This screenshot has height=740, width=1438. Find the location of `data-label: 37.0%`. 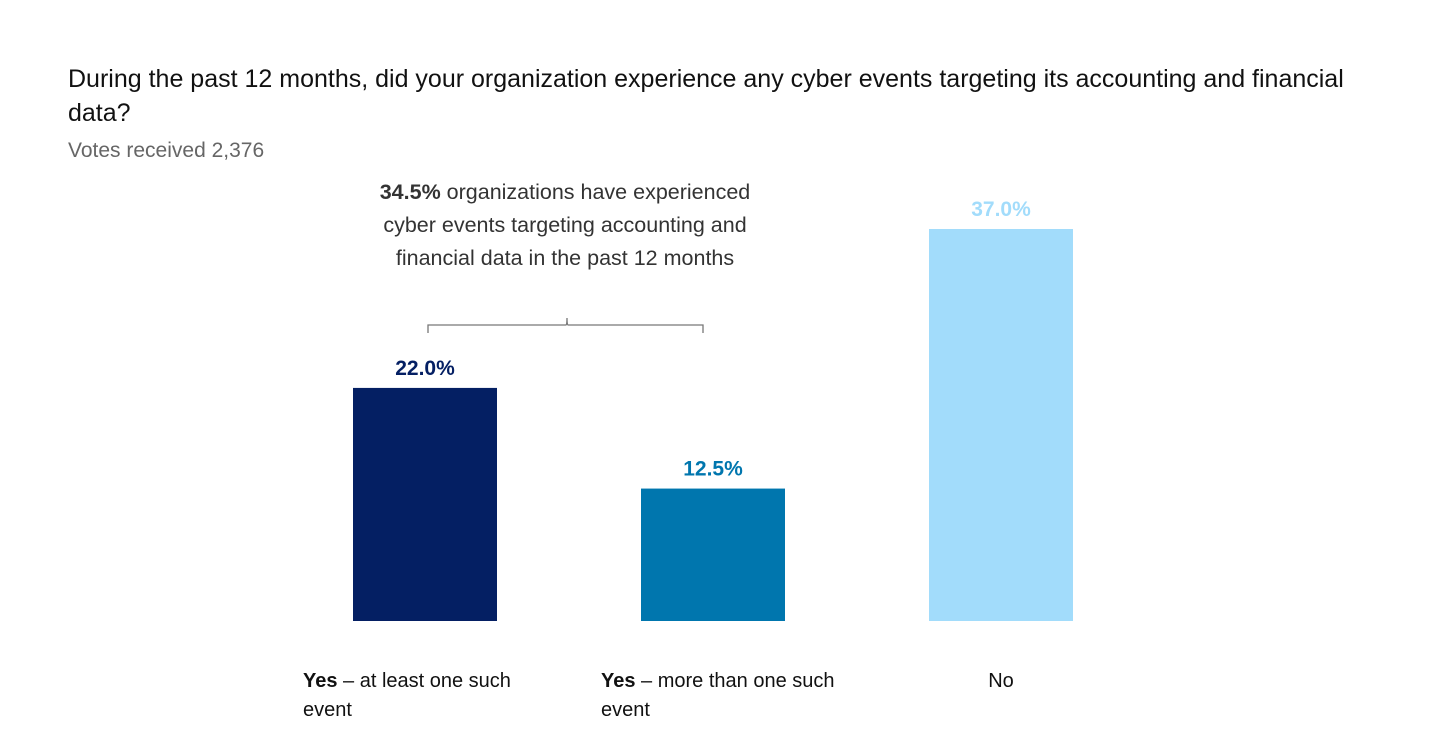

data-label: 37.0% is located at coordinates (1001, 209).